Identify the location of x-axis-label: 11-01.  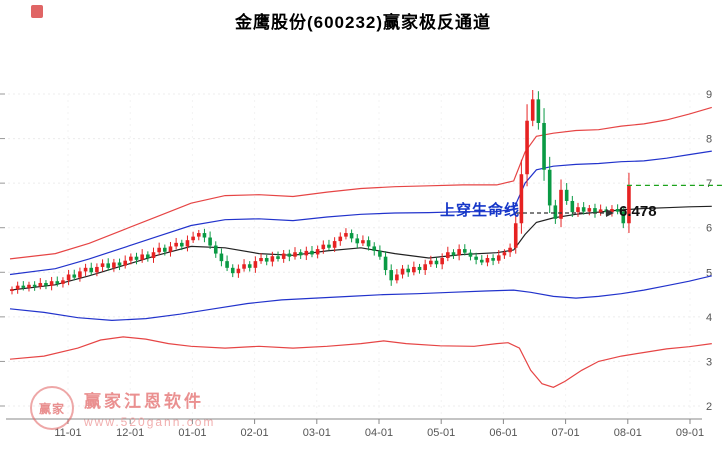
(67, 433).